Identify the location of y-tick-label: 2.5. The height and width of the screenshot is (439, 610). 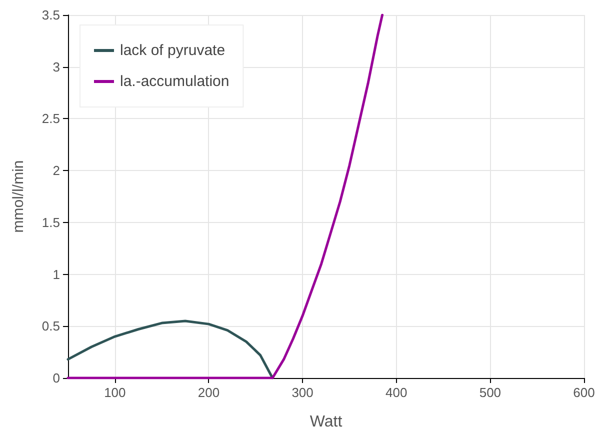
(51, 118).